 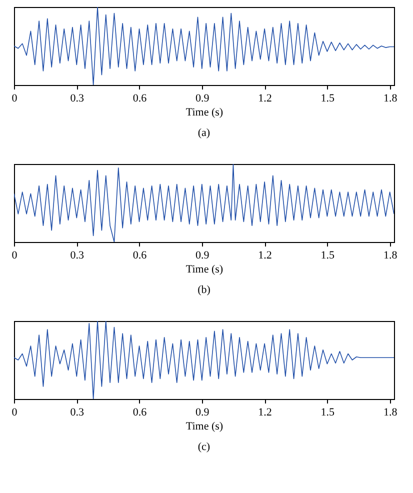 What do you see at coordinates (204, 290) in the screenshot?
I see `text: (b)` at bounding box center [204, 290].